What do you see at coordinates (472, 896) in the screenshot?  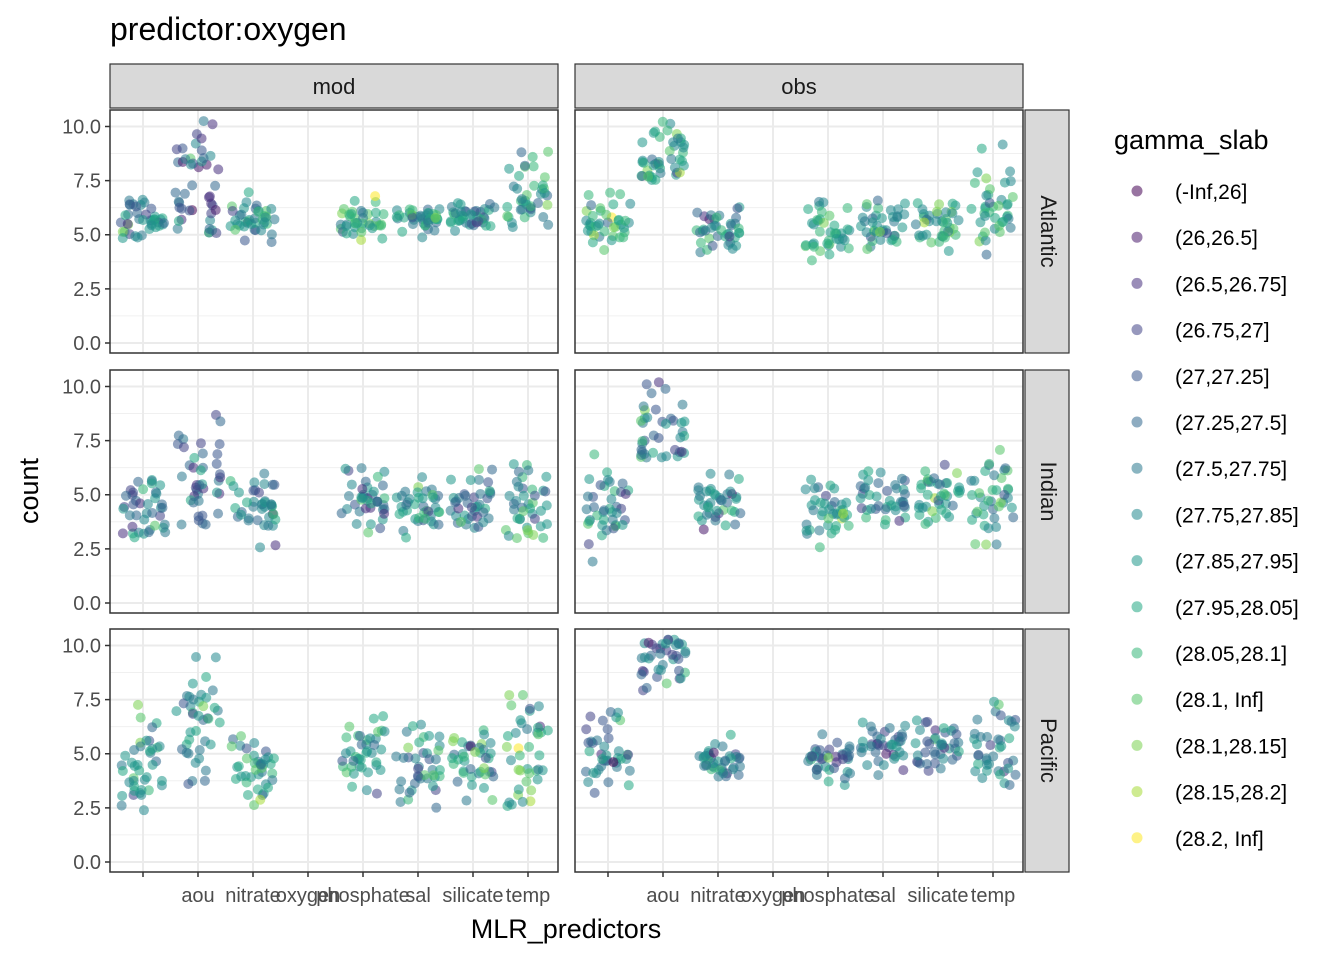 I see `x-tick-label: silicate` at bounding box center [472, 896].